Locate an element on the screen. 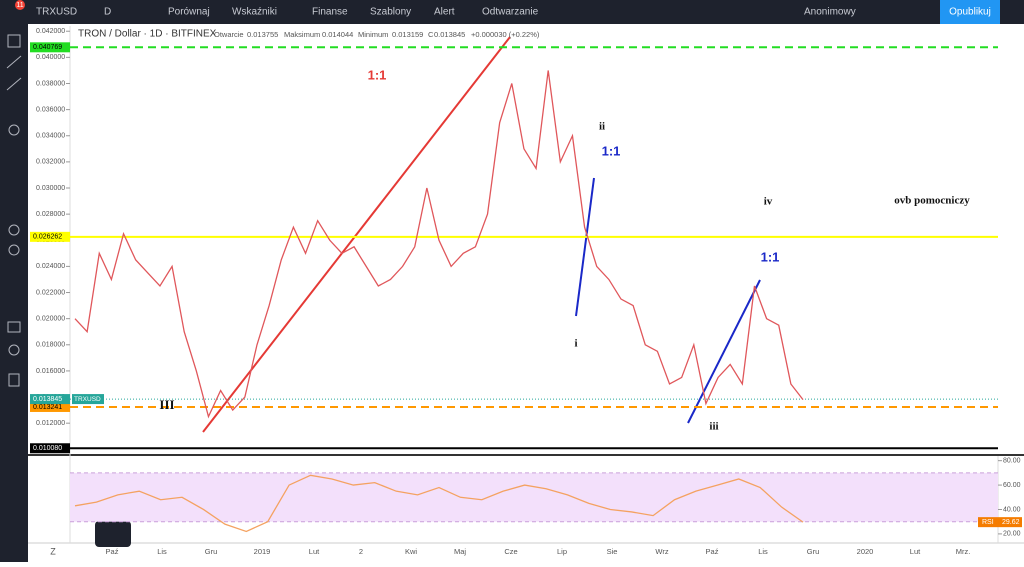 Image resolution: width=1024 pixels, height=567 pixels. legend-change: +0.000030 (+0.22%) is located at coordinates (505, 34).